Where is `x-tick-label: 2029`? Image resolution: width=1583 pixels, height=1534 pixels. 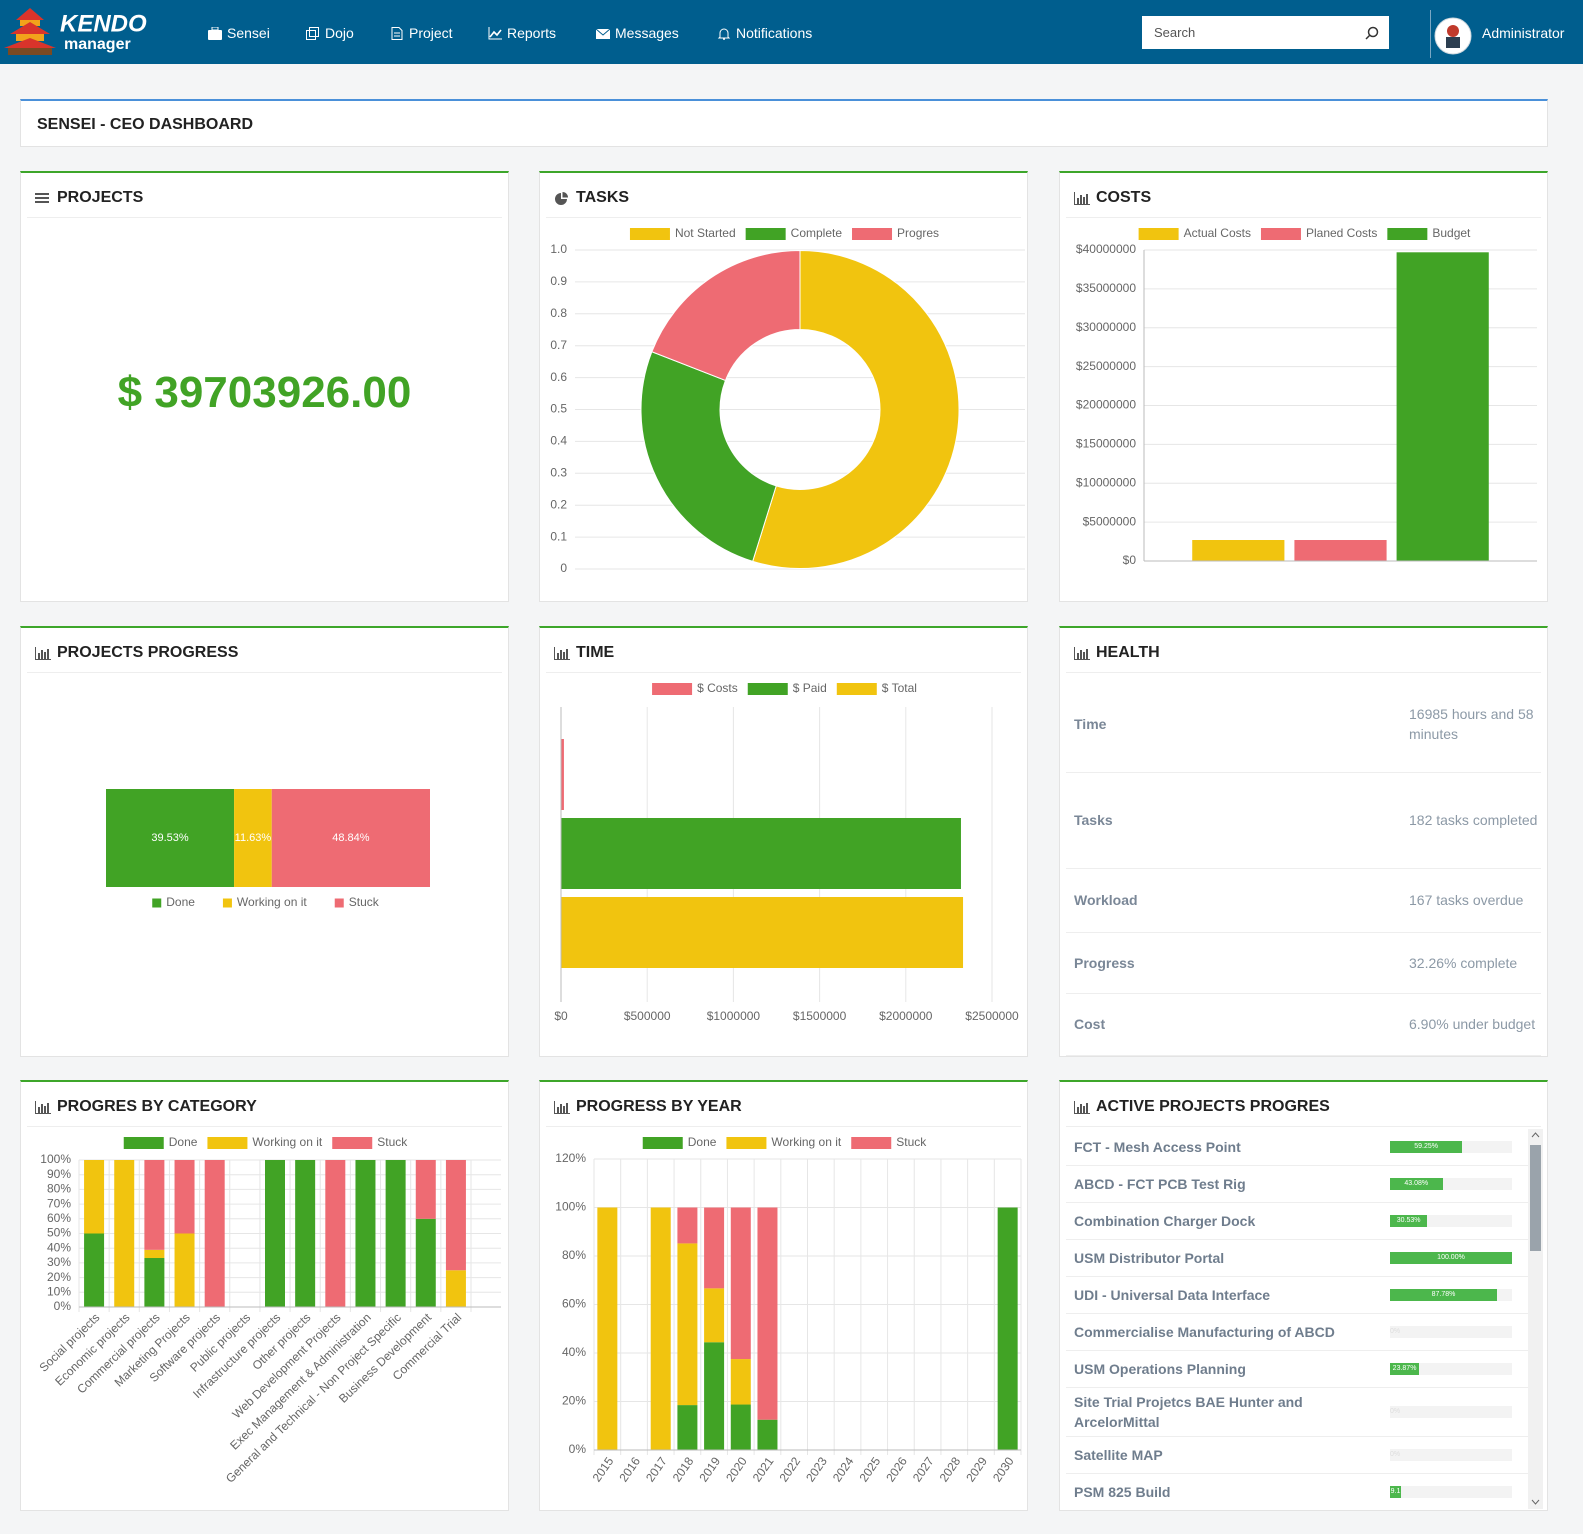
x-tick-label: 2029 is located at coordinates (976, 1469).